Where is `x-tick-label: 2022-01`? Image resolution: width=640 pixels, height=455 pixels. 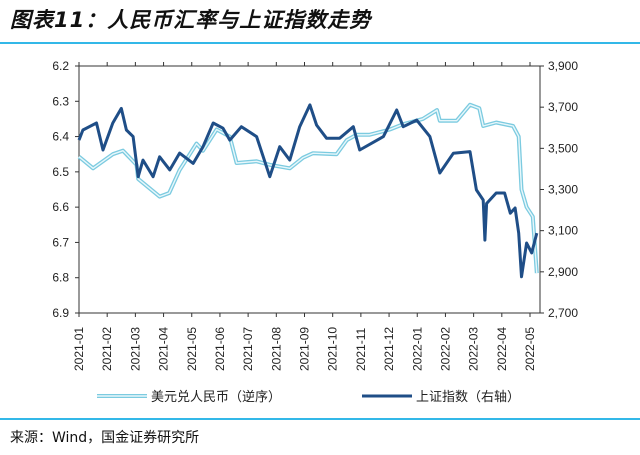 x-tick-label: 2022-01 is located at coordinates (417, 349).